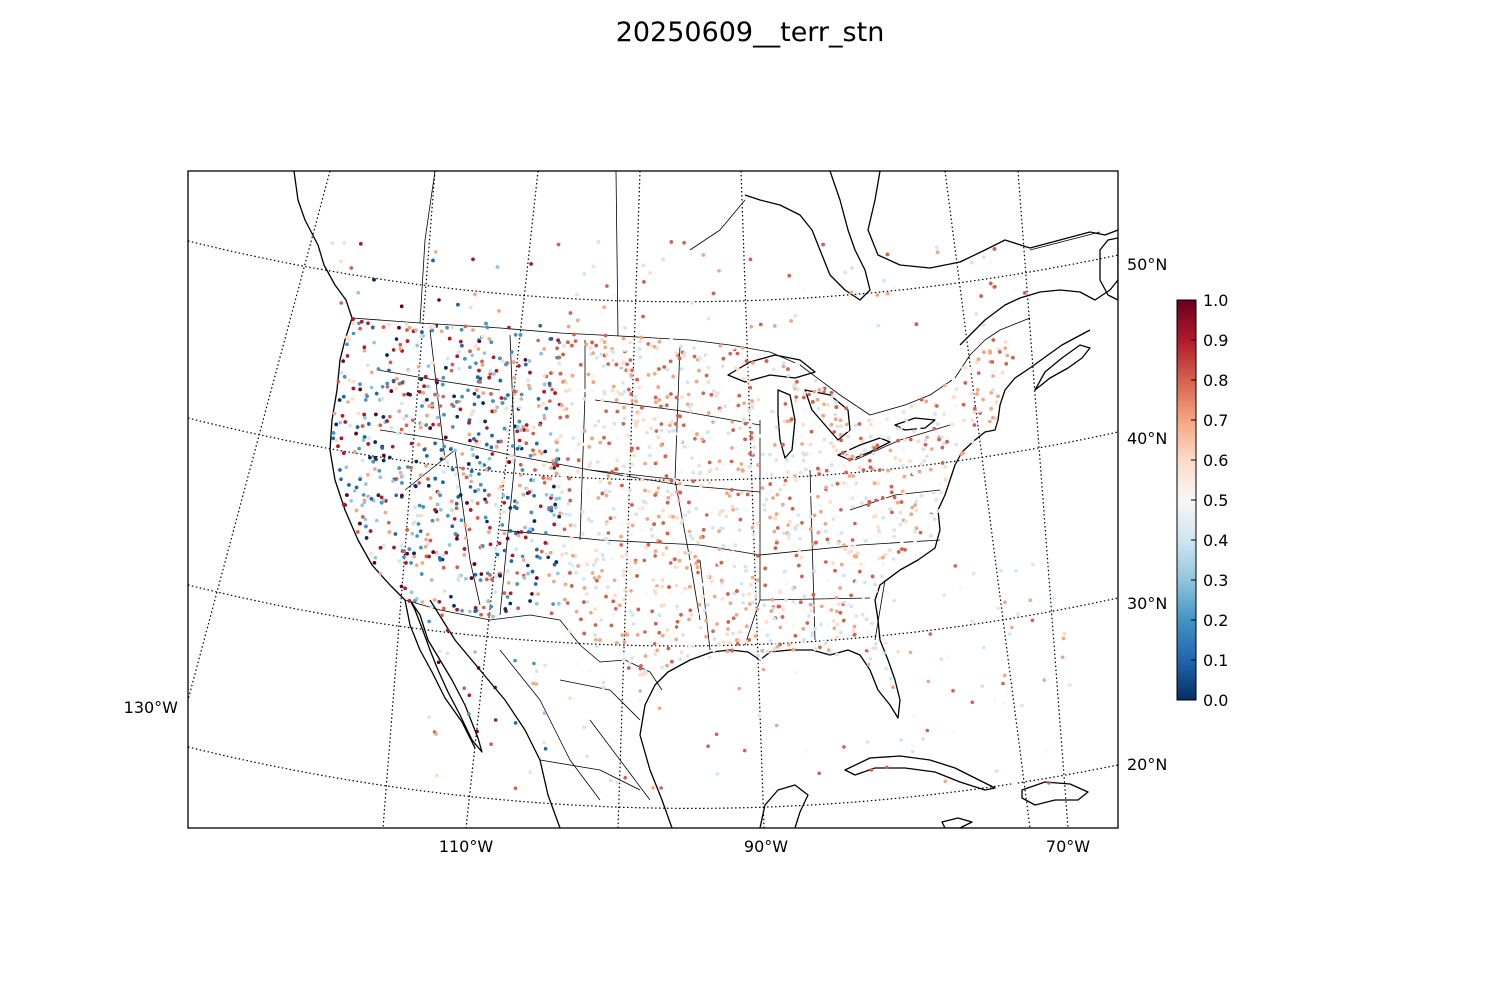 This screenshot has height=1000, width=1500. I want to click on mexico-west-coast, so click(495, 713).